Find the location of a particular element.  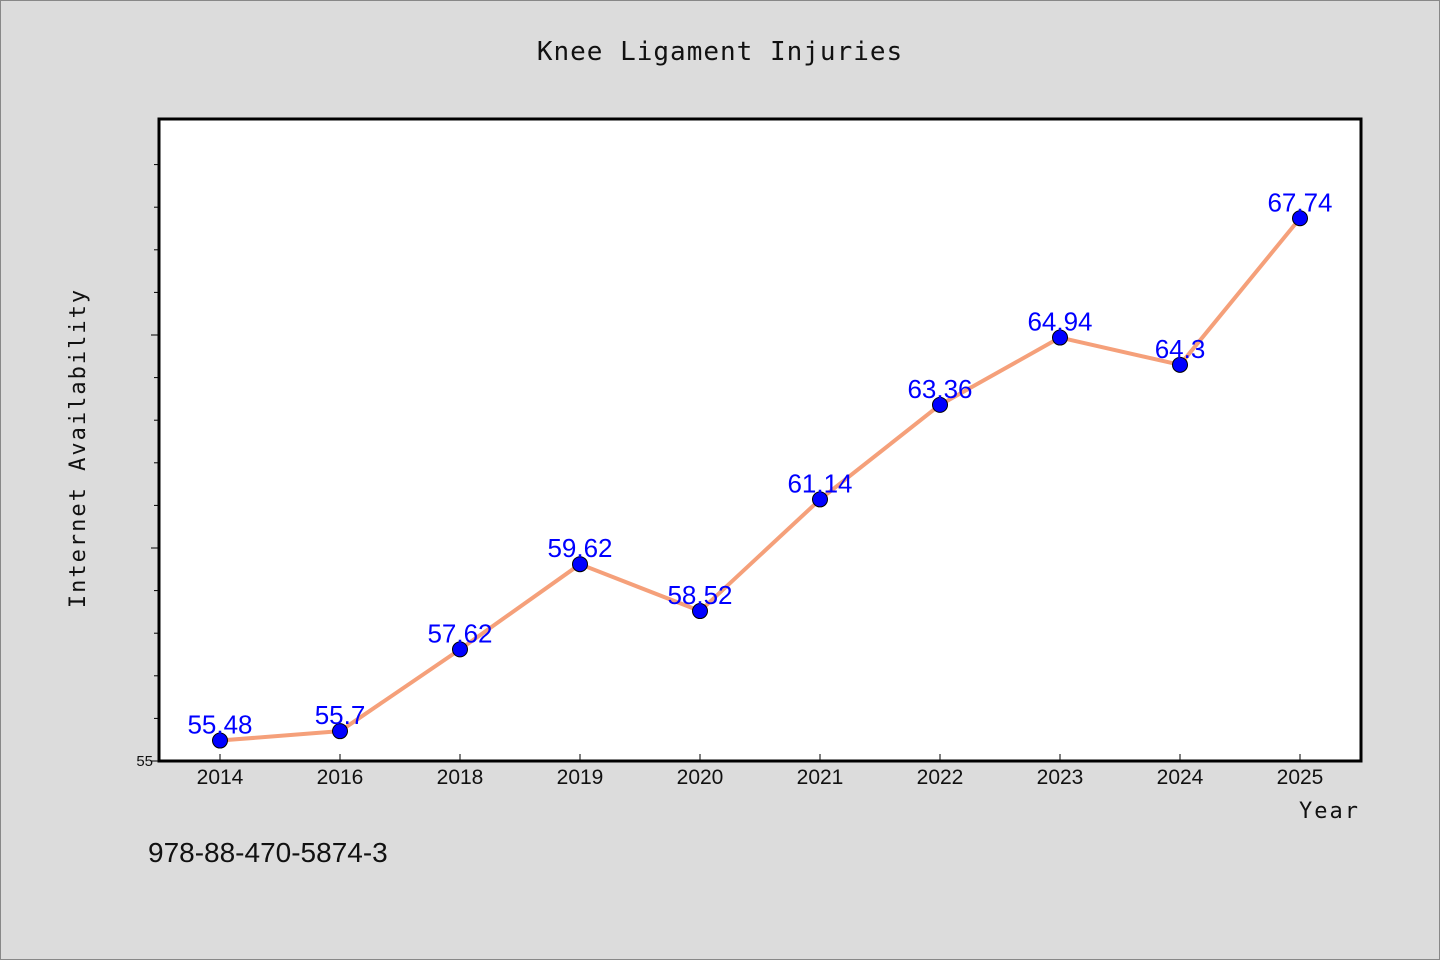

data-label: 55.48 is located at coordinates (219, 725).